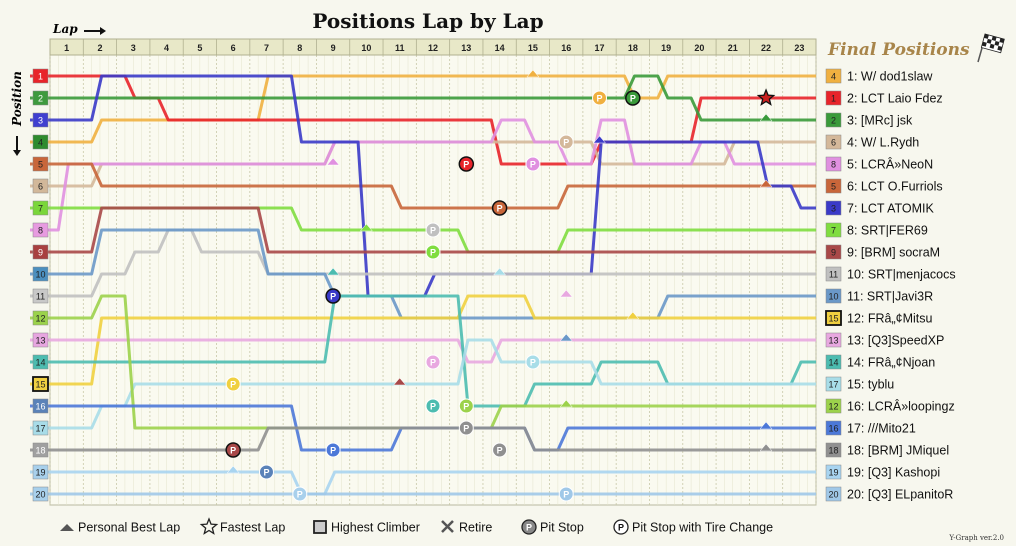 This screenshot has width=1016, height=546. Describe the element at coordinates (870, 428) in the screenshot. I see `final-position-row: 16 17: ///Mito21` at that location.